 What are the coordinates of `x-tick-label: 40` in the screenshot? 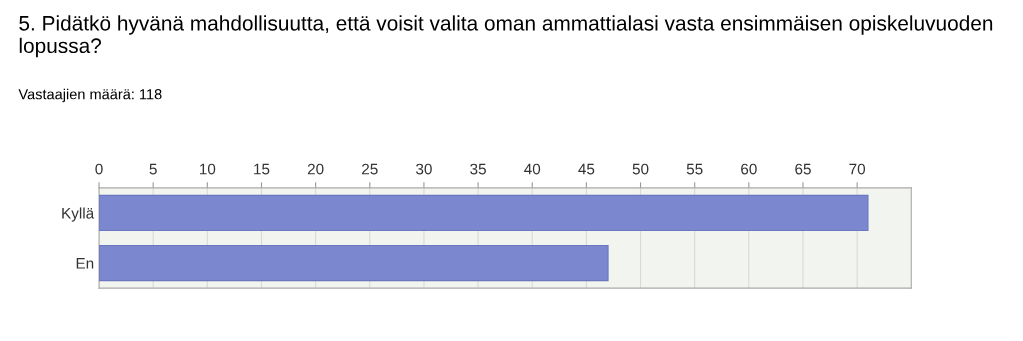 It's located at (532, 169).